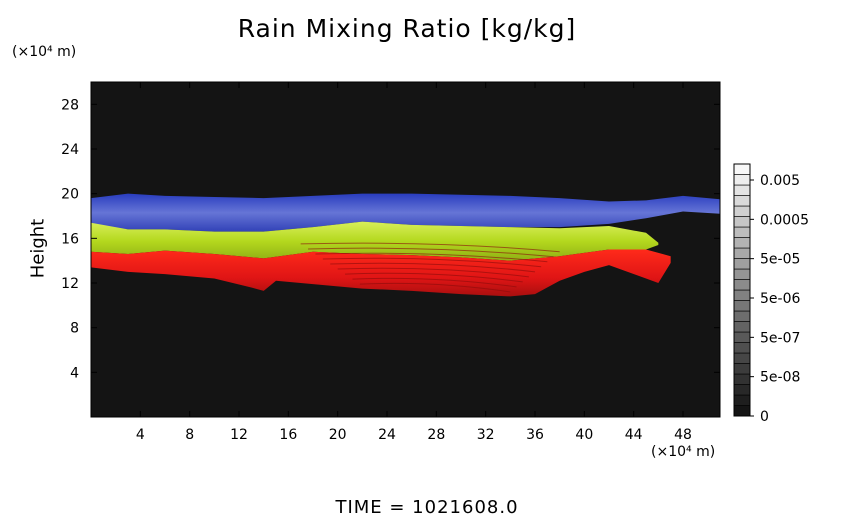 This screenshot has width=854, height=519. What do you see at coordinates (784, 220) in the screenshot?
I see `colorbar-label: 0.0005` at bounding box center [784, 220].